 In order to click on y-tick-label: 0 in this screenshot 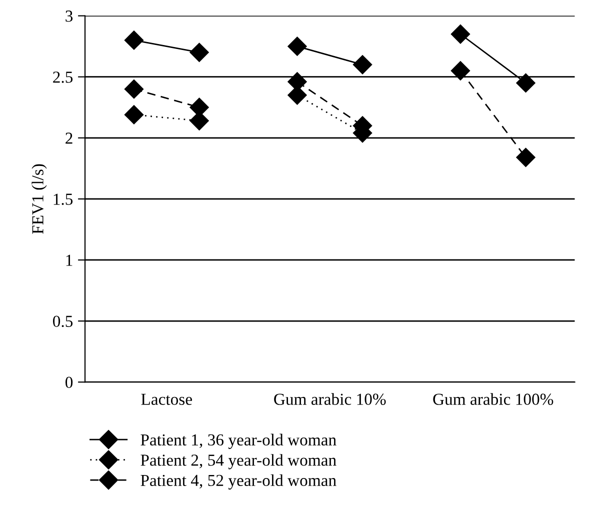, I will do `click(69, 382)`.